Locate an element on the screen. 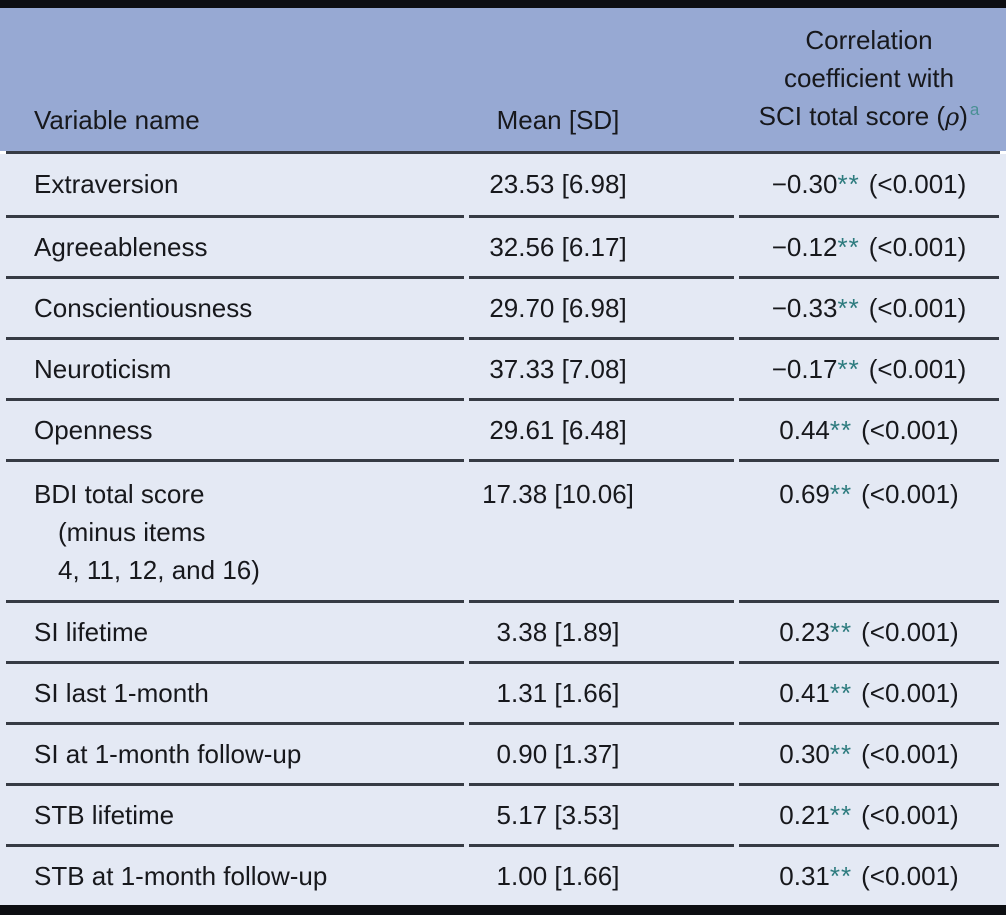 The width and height of the screenshot is (1006, 915). cell-correlation: −0.30** (<0.001) is located at coordinates (869, 184).